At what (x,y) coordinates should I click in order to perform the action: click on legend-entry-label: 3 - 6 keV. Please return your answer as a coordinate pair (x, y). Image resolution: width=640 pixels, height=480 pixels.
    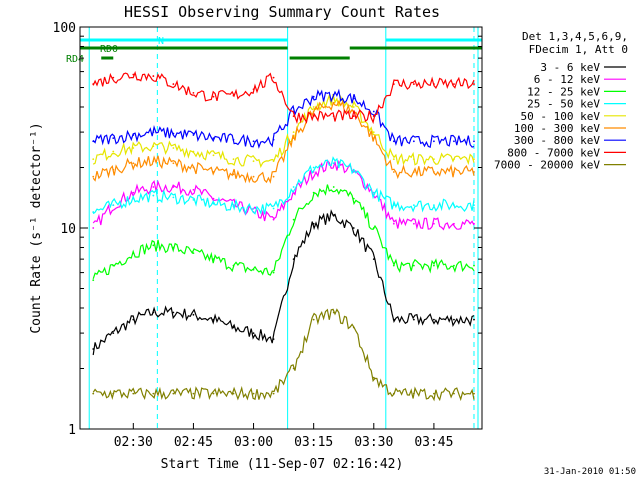
    Looking at the image, I should click on (570, 67).